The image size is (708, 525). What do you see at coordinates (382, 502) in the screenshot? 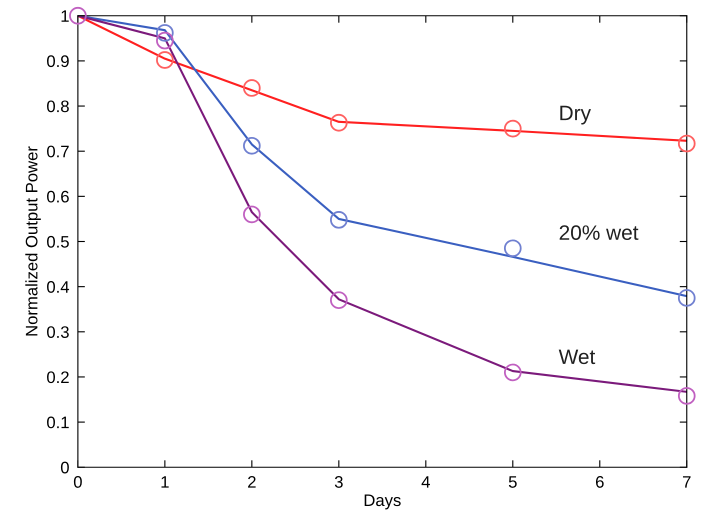
I see `x-axis-title: Days` at bounding box center [382, 502].